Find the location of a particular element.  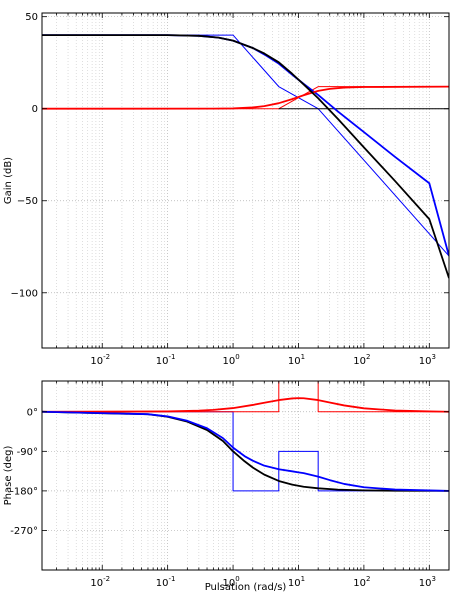

y-tick-label: 0° is located at coordinates (32, 412).